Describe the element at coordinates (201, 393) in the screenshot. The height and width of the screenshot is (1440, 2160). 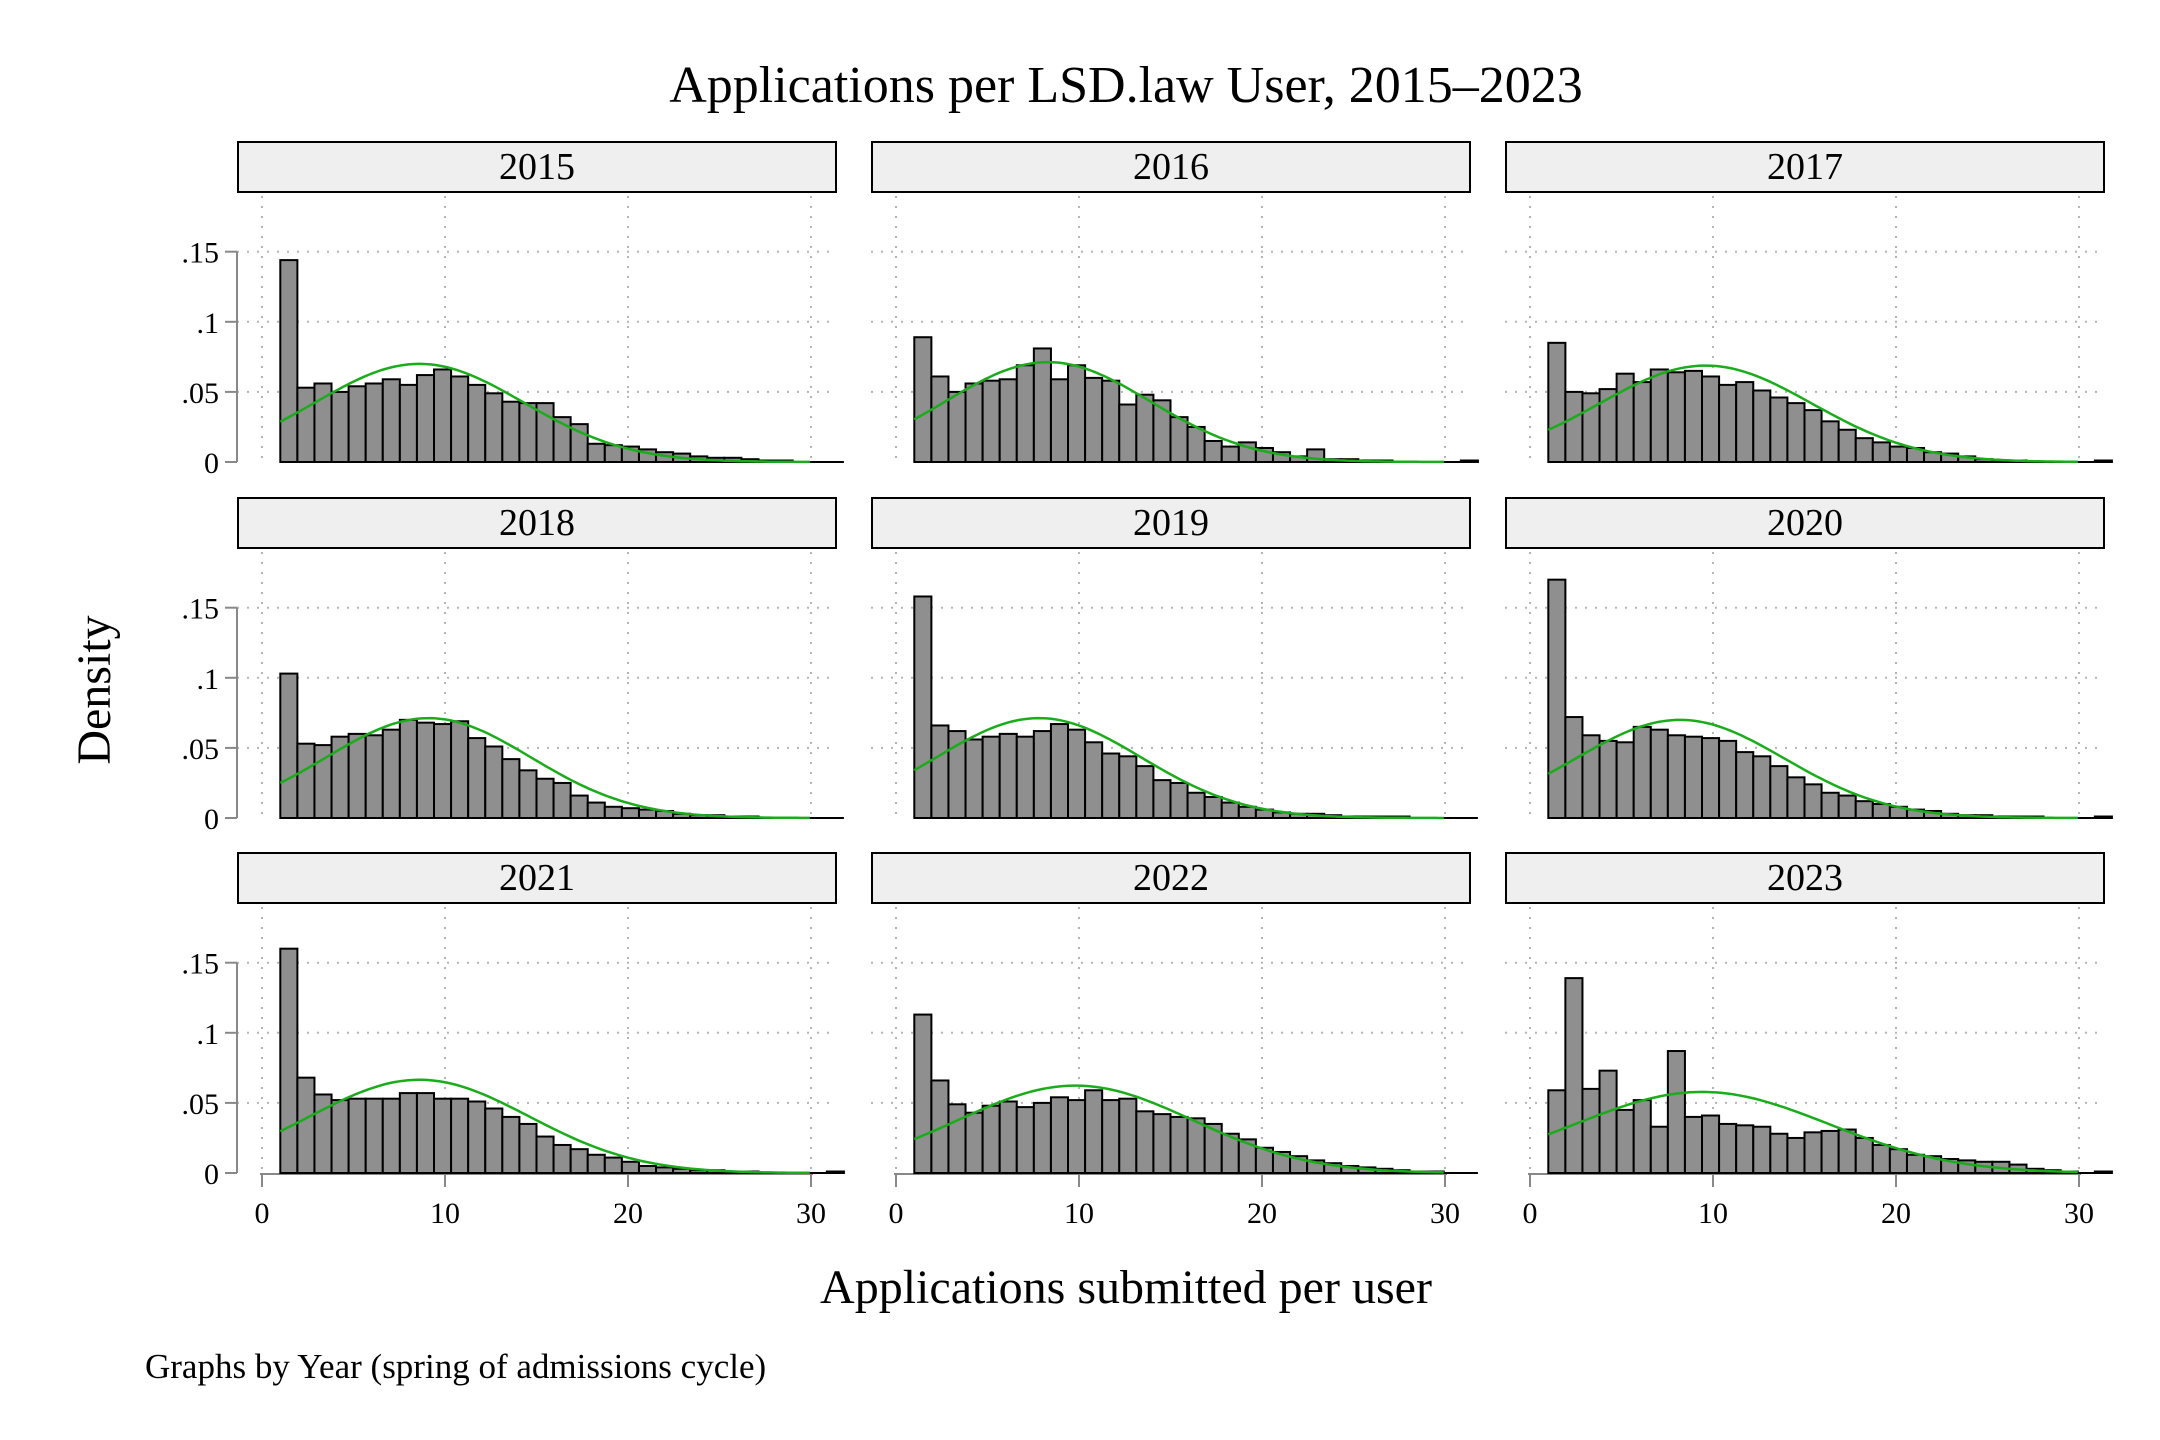
I see `y-tick-label: .05` at that location.